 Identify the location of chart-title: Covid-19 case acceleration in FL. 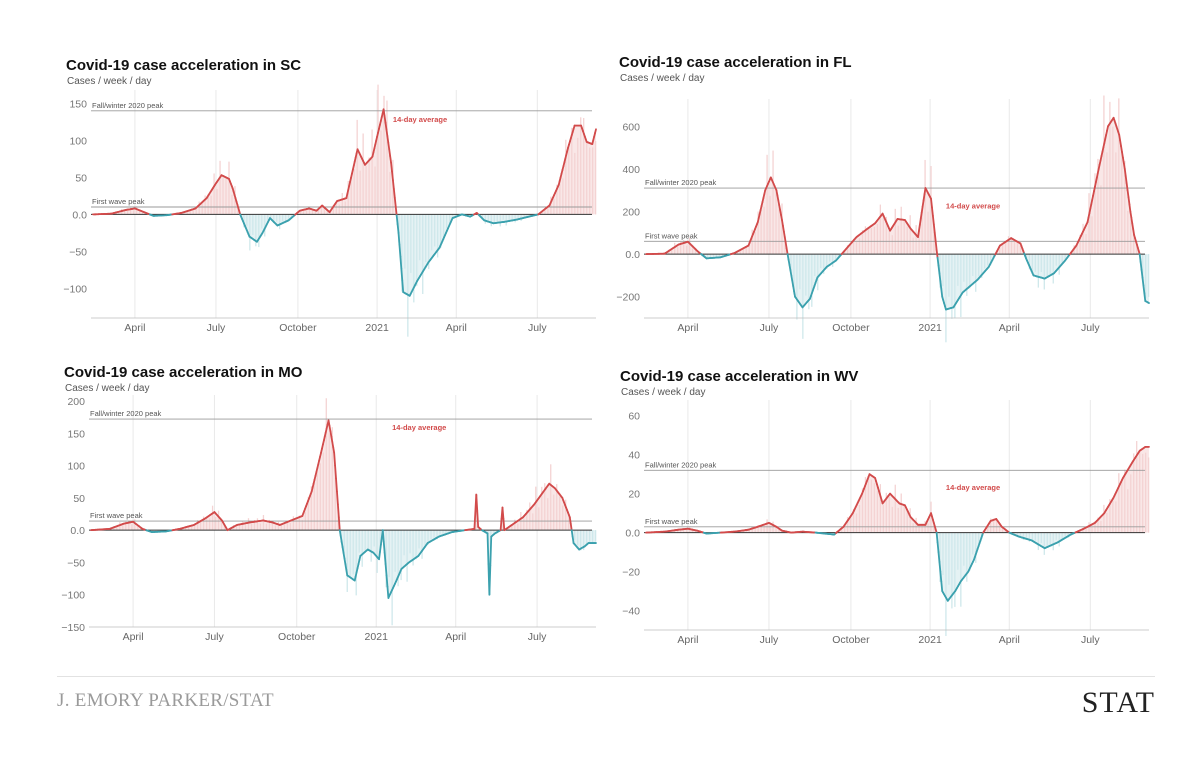
(735, 62).